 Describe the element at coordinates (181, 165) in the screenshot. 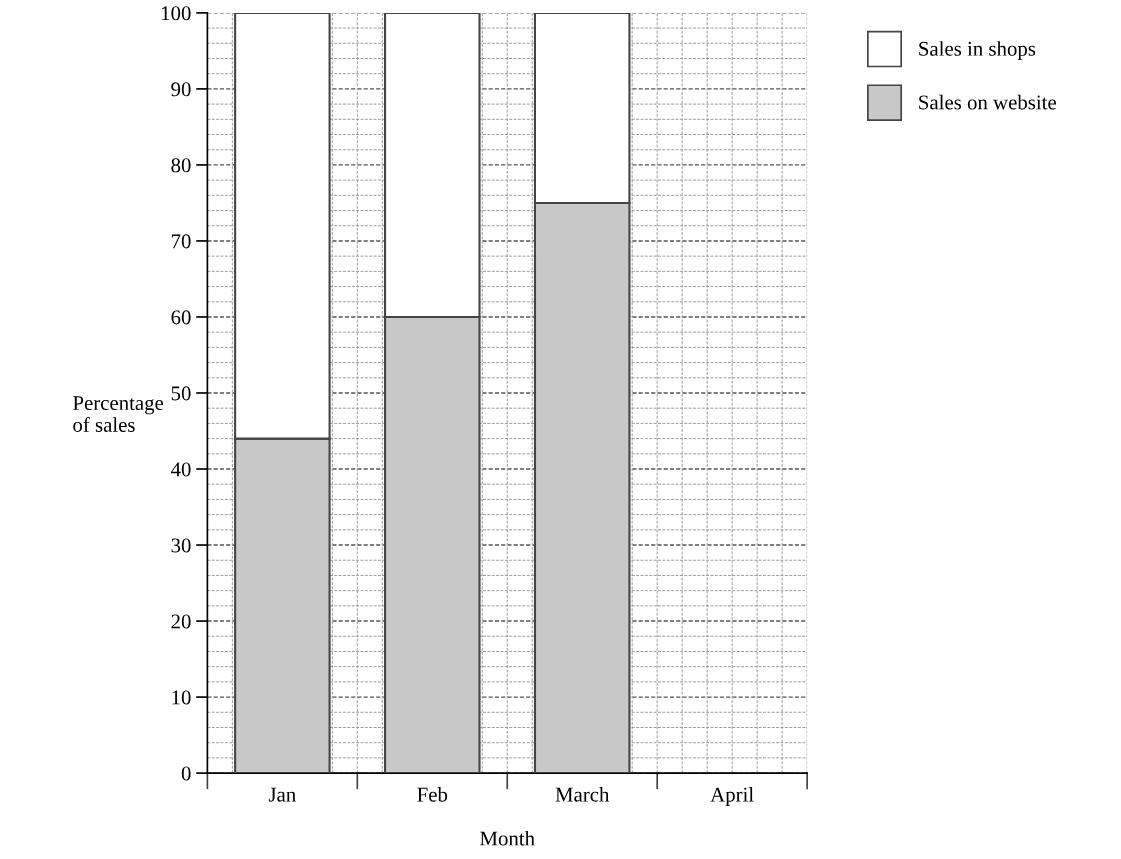

I see `y-tick-label: 80` at that location.